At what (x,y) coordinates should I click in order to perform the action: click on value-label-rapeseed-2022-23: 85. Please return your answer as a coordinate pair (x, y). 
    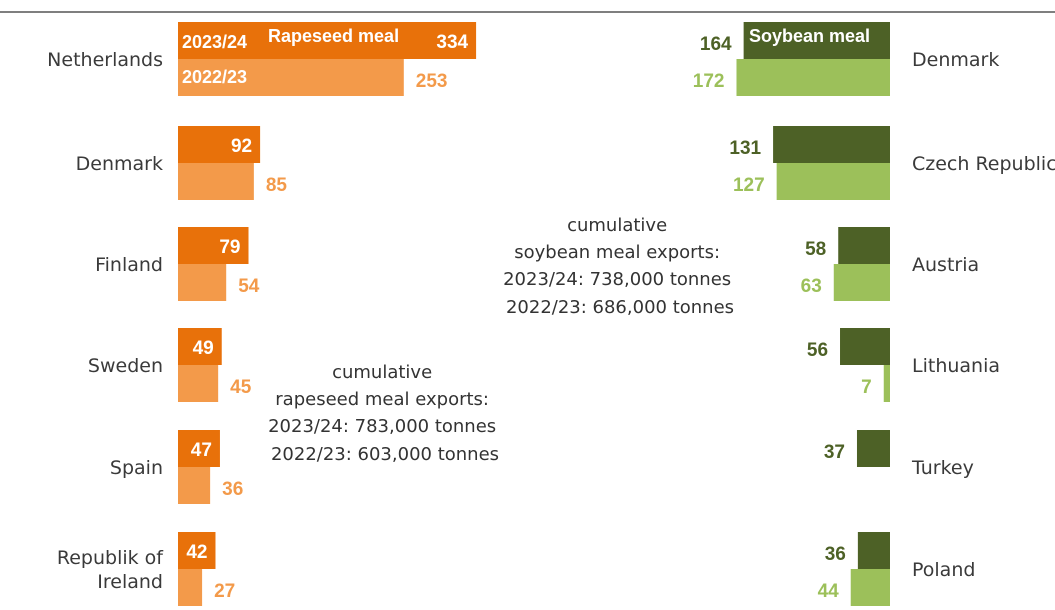
    Looking at the image, I should click on (277, 185).